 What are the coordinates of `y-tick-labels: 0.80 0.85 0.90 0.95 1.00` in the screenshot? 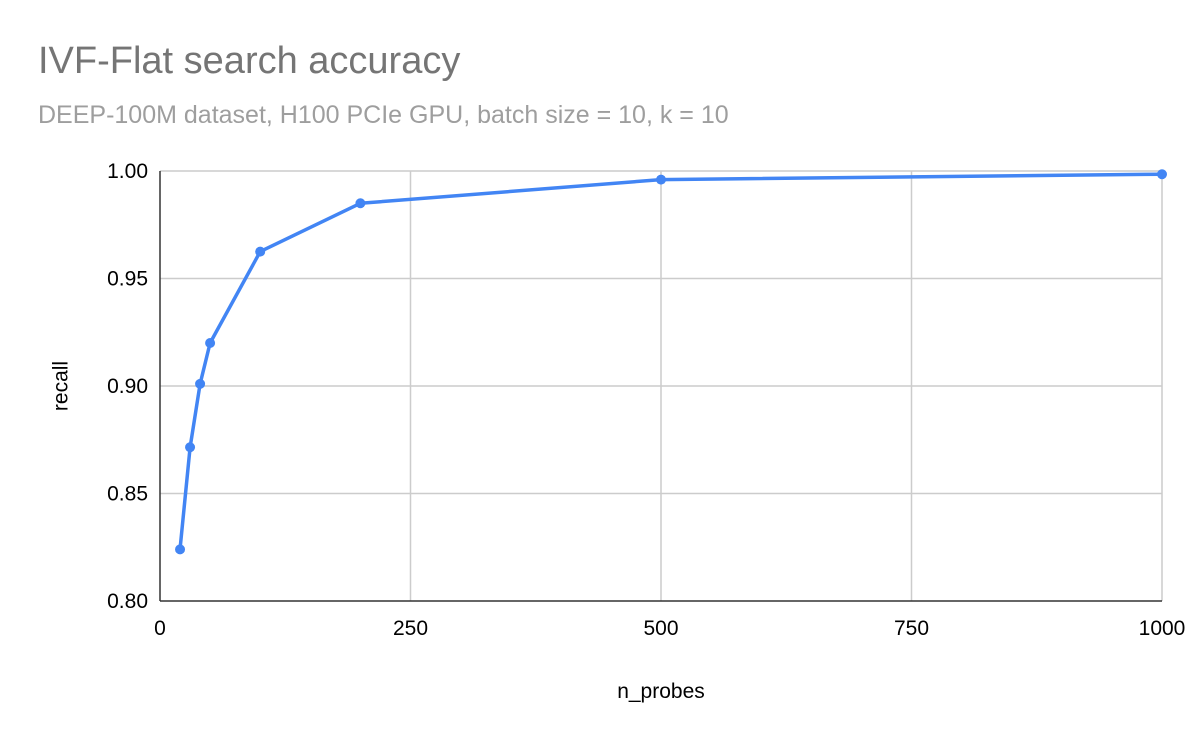 It's located at (127, 386).